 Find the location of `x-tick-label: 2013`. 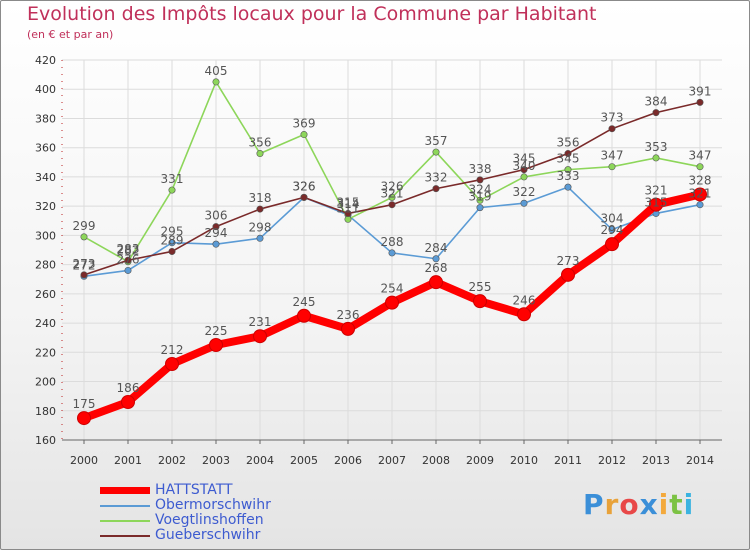

x-tick-label: 2013 is located at coordinates (656, 460).